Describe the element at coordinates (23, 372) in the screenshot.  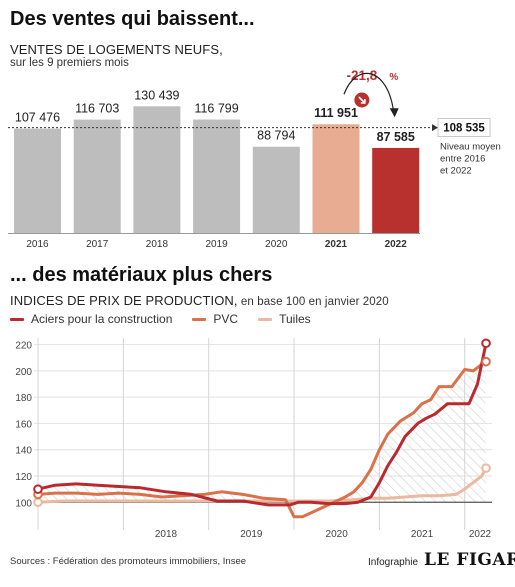
I see `y-tick-label-200: 200` at that location.